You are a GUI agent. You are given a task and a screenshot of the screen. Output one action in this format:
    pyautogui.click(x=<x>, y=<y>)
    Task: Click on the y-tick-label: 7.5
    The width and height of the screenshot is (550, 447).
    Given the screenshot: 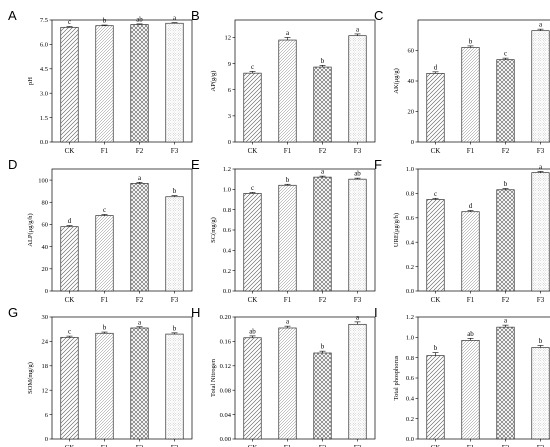 What is the action you would take?
    pyautogui.click(x=44, y=20)
    